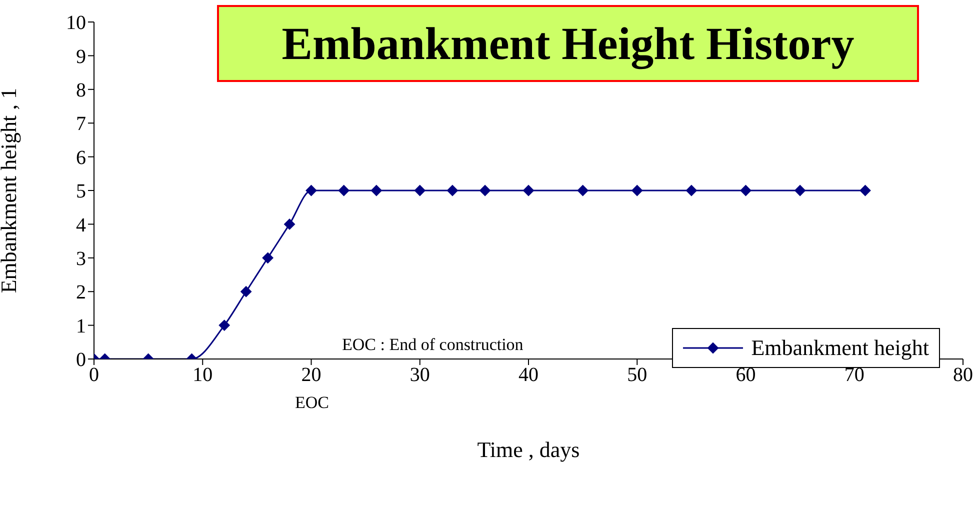  I want to click on x-tick-label: 20, so click(311, 375).